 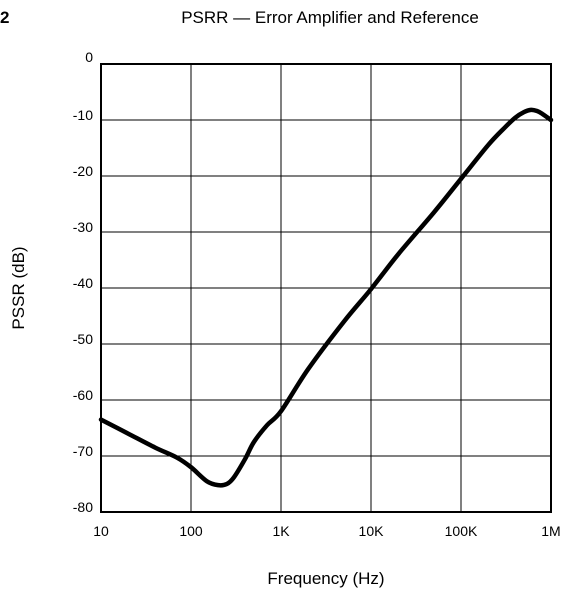 What do you see at coordinates (330, 17) in the screenshot?
I see `chart-title: PSRR — Error Amplifier and Reference` at bounding box center [330, 17].